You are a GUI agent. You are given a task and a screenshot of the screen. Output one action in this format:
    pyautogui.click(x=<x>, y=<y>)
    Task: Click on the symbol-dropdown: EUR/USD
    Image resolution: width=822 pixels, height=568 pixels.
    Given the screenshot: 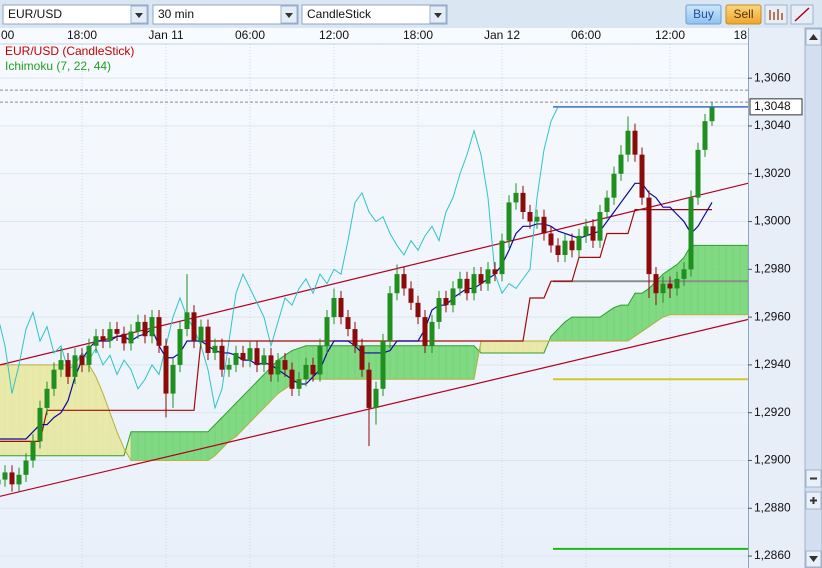 What is the action you would take?
    pyautogui.click(x=75, y=14)
    